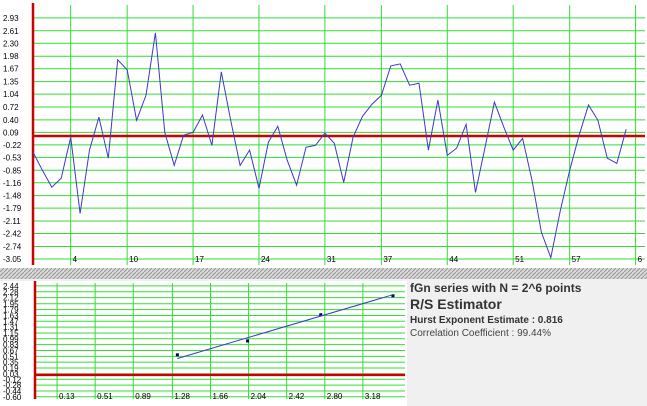 This screenshot has height=406, width=647. I want to click on y-tick-label: 0.40, so click(11, 120).